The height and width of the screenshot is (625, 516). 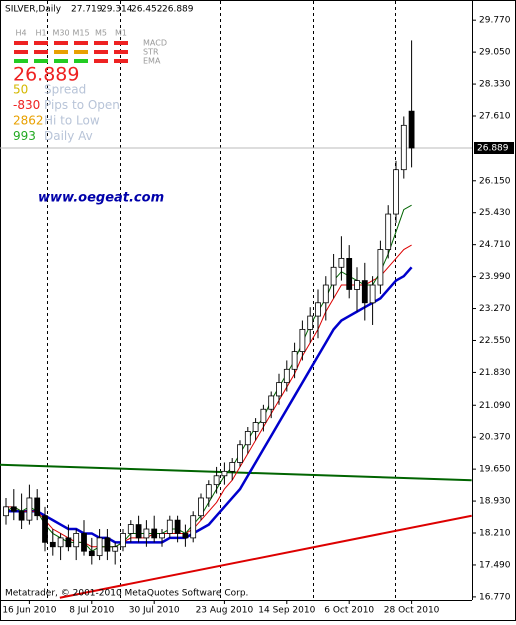 What do you see at coordinates (495, 597) in the screenshot?
I see `y-tick-label: 16.770` at bounding box center [495, 597].